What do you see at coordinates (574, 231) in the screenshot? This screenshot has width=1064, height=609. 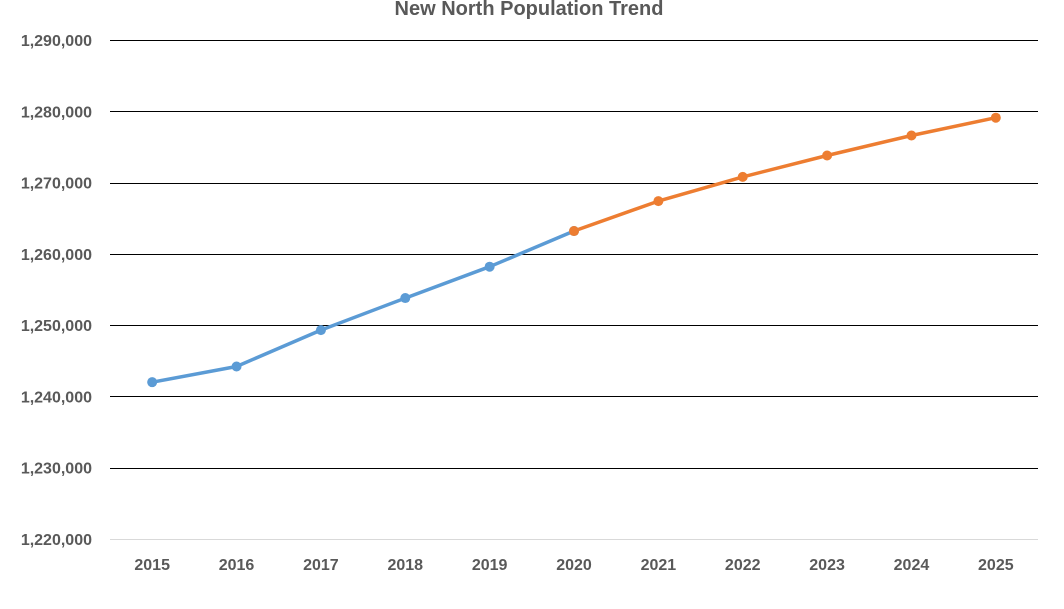 I see `data-point-2020` at bounding box center [574, 231].